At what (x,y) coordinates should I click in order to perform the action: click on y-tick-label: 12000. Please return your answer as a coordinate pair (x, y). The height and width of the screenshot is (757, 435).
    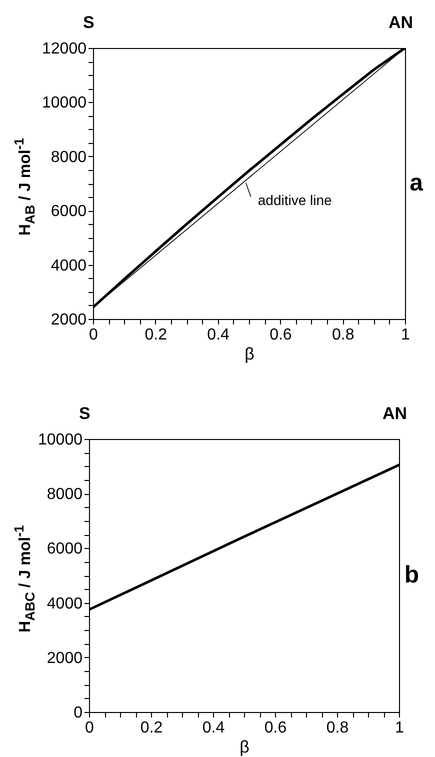
    Looking at the image, I should click on (64, 49).